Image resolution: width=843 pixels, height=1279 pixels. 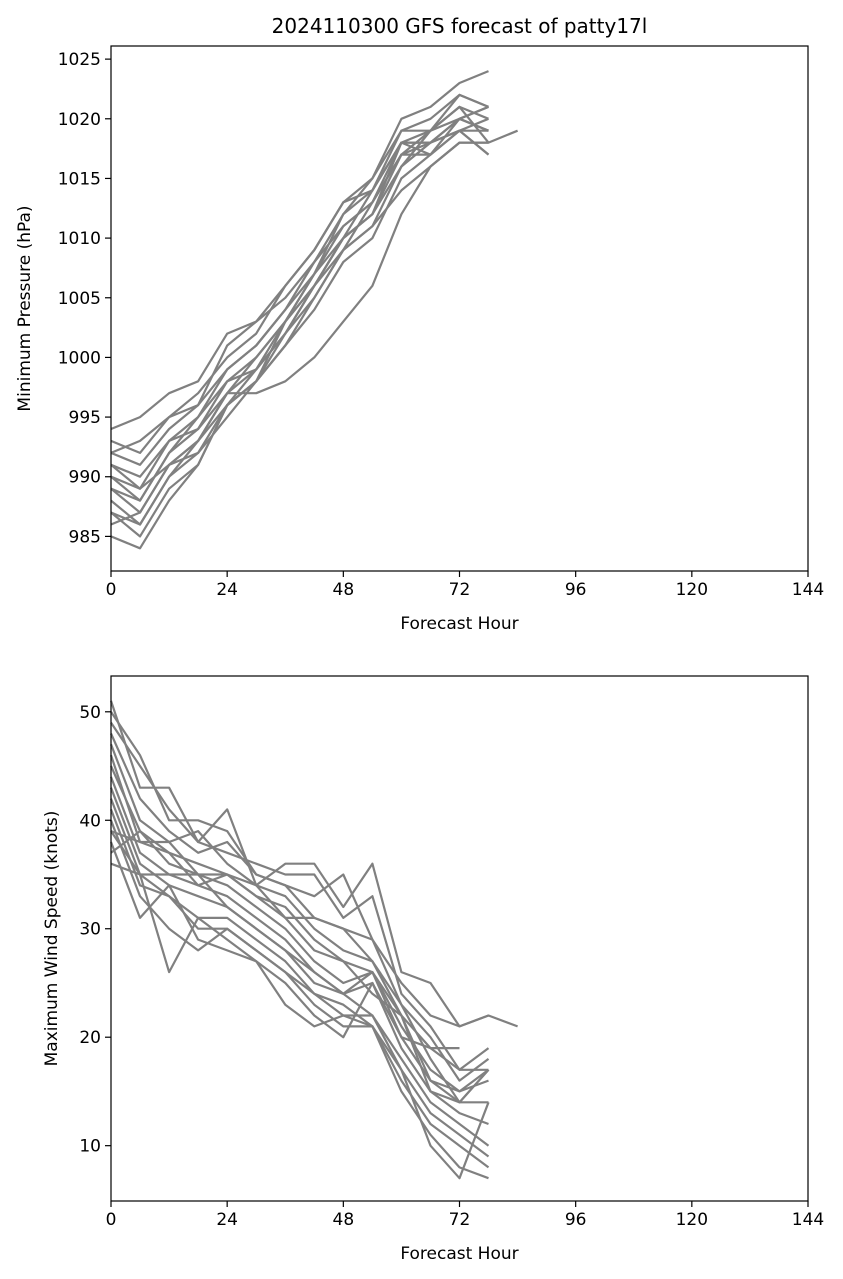 What do you see at coordinates (576, 590) in the screenshot?
I see `pressure-x-tick-label: 96` at bounding box center [576, 590].